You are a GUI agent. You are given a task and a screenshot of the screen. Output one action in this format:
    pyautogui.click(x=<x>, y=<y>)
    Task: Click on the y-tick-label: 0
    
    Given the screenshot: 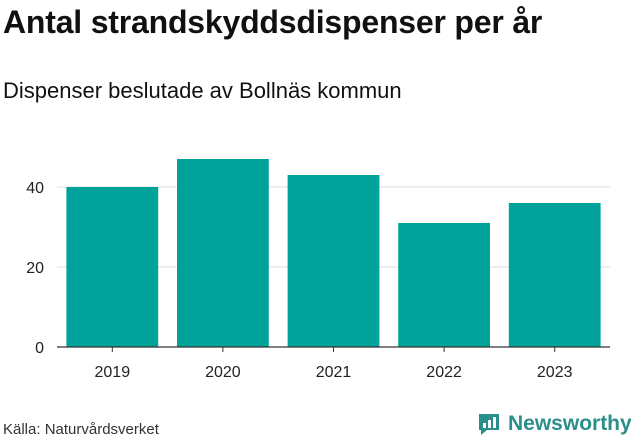 What is the action you would take?
    pyautogui.click(x=39, y=348)
    